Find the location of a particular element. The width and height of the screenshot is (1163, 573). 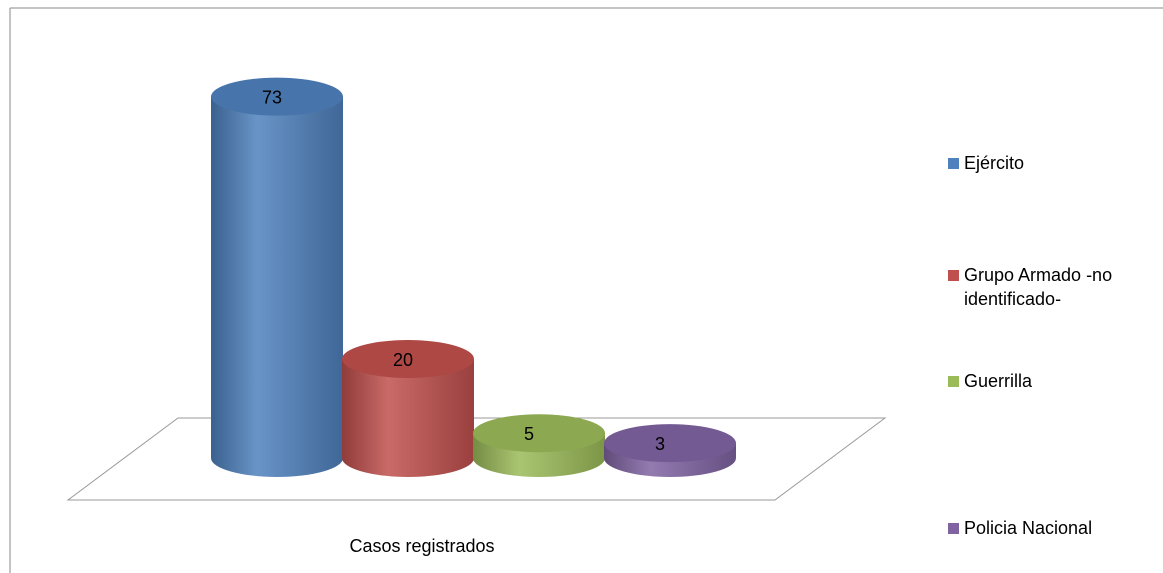

legend-label: Guerrilla is located at coordinates (998, 381).